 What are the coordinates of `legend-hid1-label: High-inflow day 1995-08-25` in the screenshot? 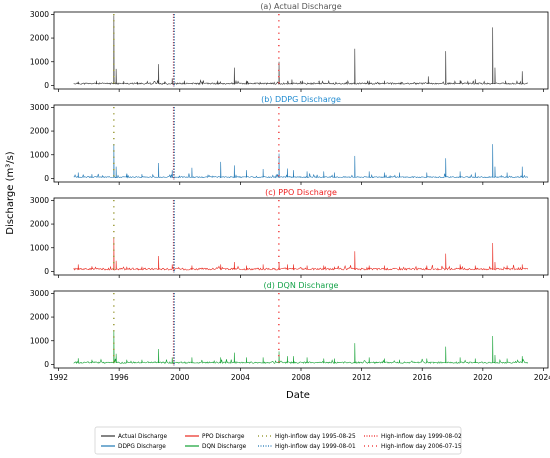 It's located at (315, 437).